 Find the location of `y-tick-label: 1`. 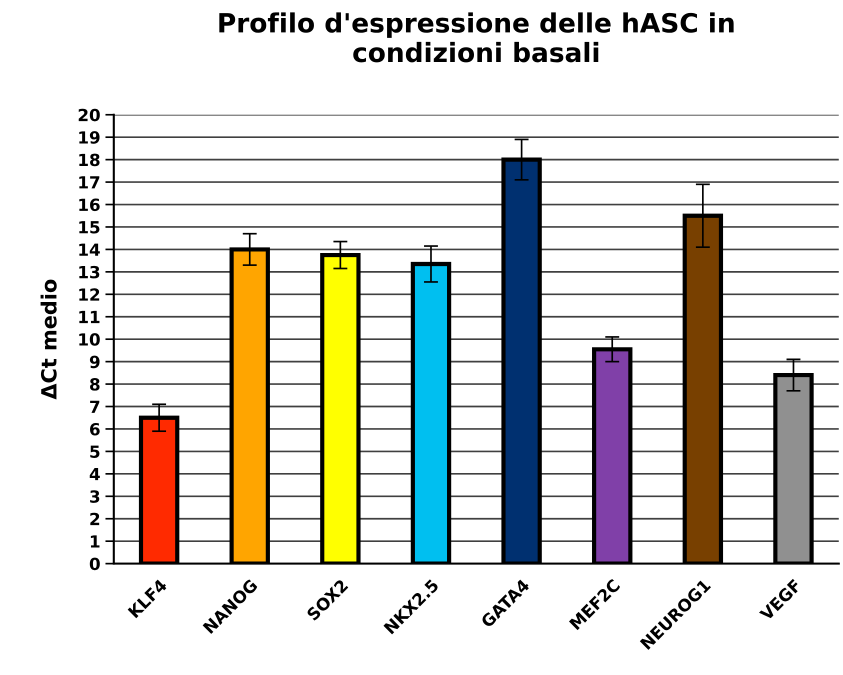

y-tick-label: 1 is located at coordinates (95, 541).